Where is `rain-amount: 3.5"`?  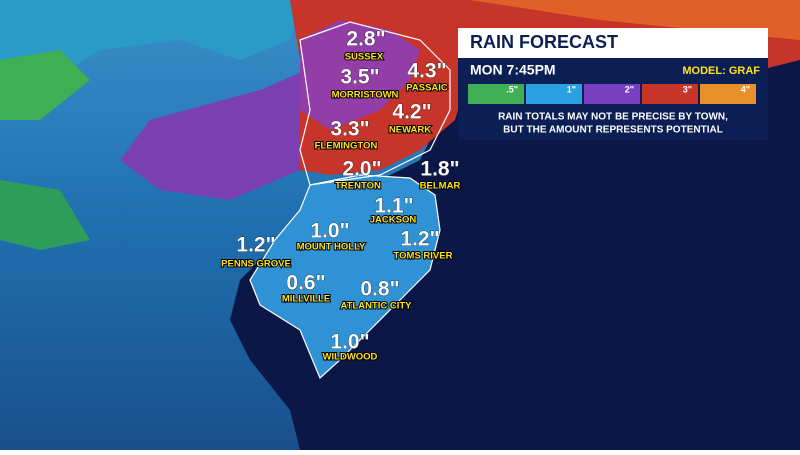
rain-amount: 3.5" is located at coordinates (359, 77).